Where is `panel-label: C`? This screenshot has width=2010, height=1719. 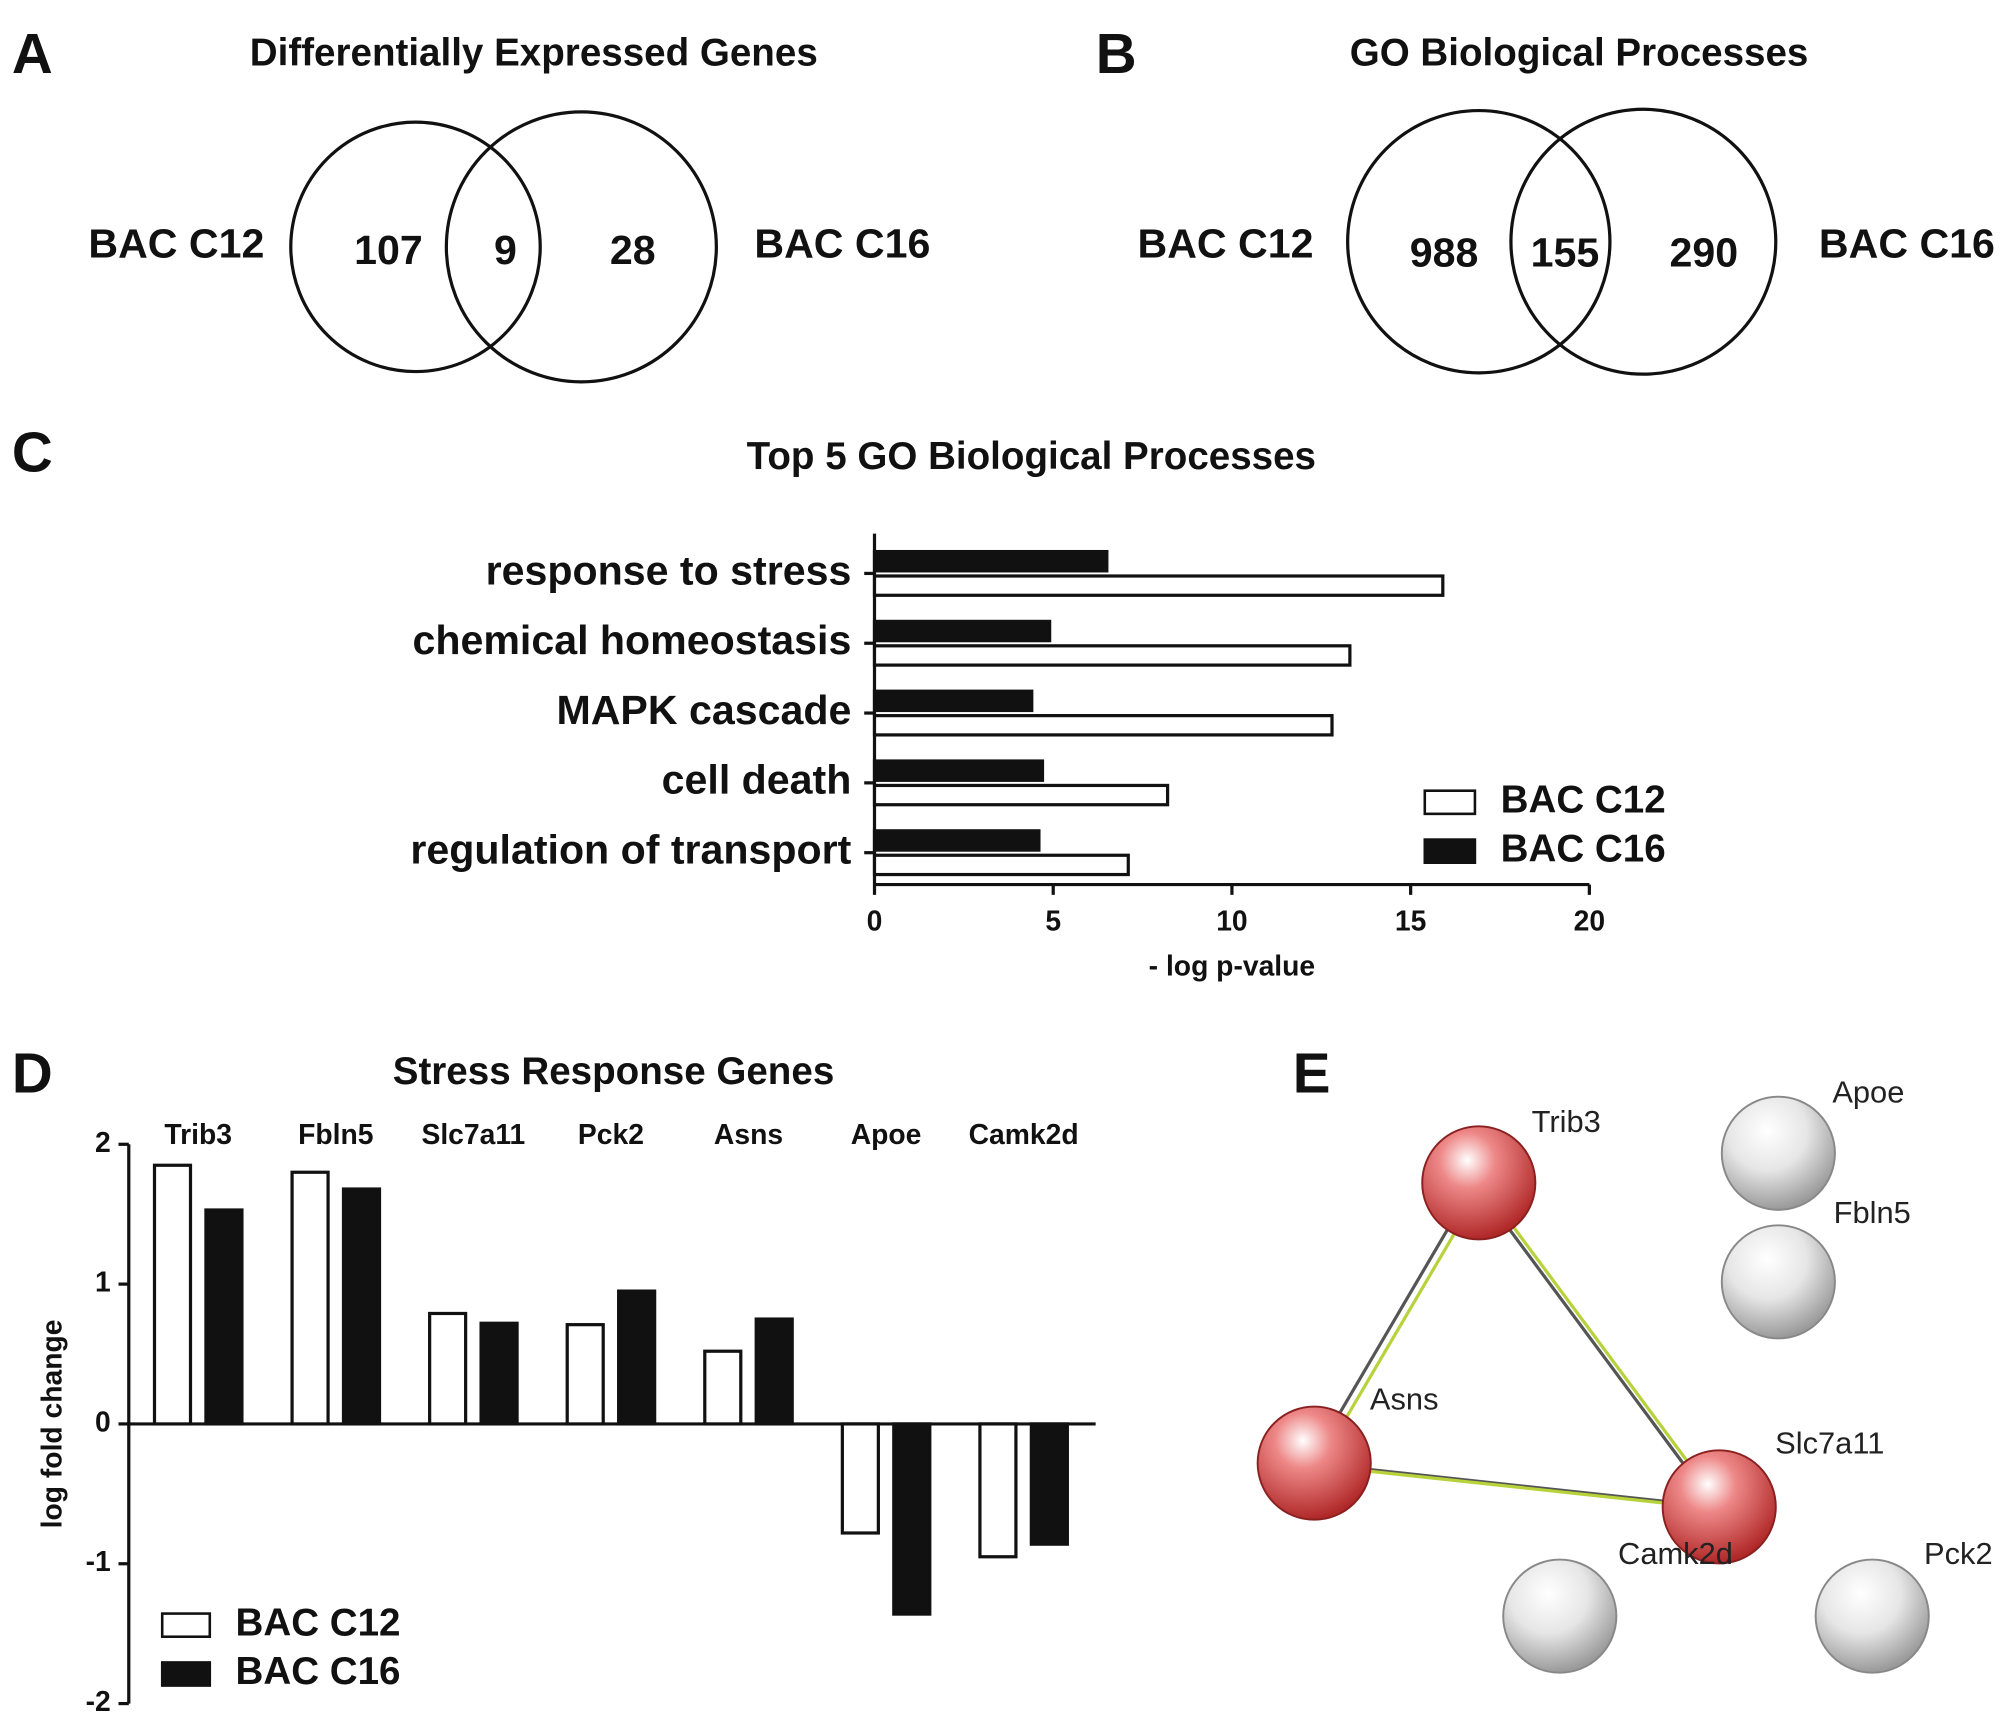 panel-label: C is located at coordinates (32, 451).